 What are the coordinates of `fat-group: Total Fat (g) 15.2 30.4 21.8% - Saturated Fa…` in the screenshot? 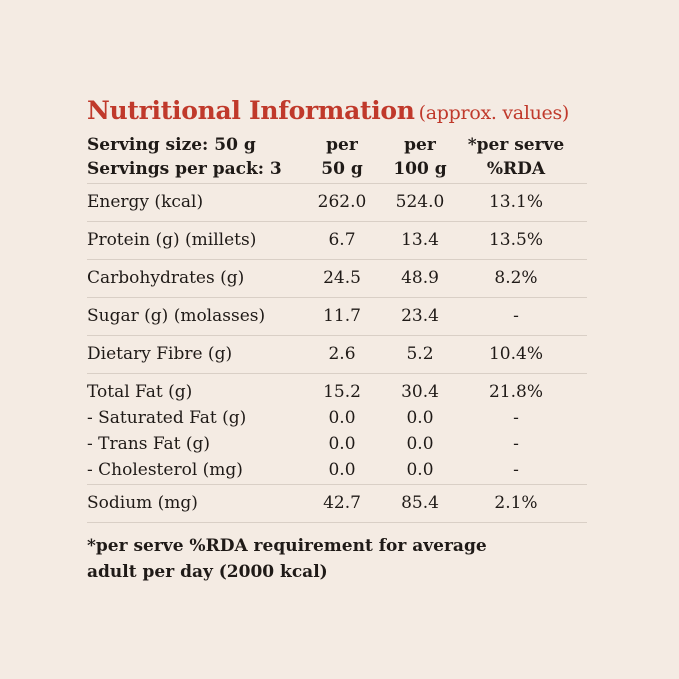 It's located at (337, 428).